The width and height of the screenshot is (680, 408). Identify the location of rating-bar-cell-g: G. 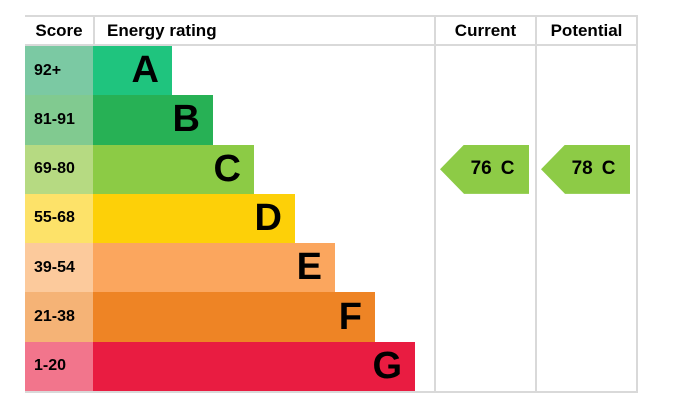
(263, 366).